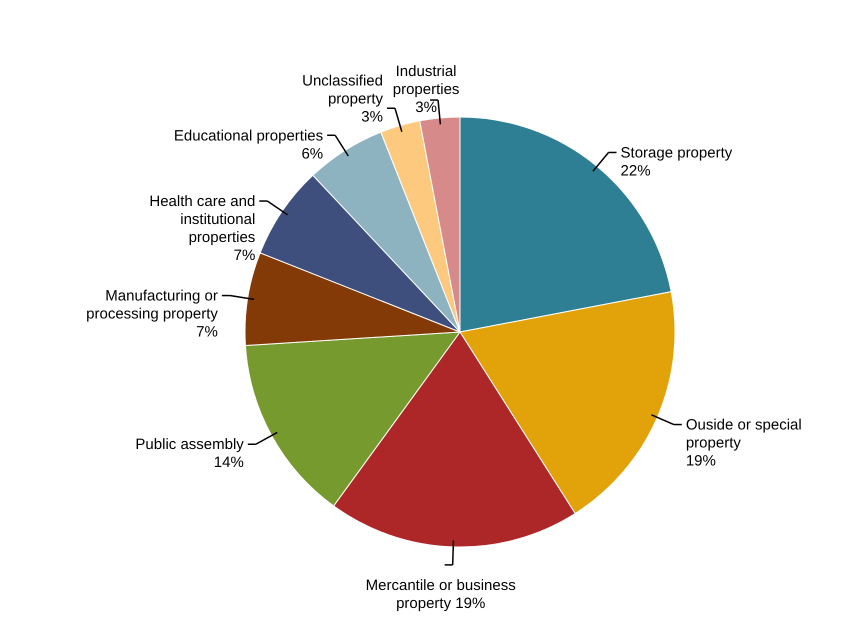  I want to click on slice-label: Public assembly, so click(189, 445).